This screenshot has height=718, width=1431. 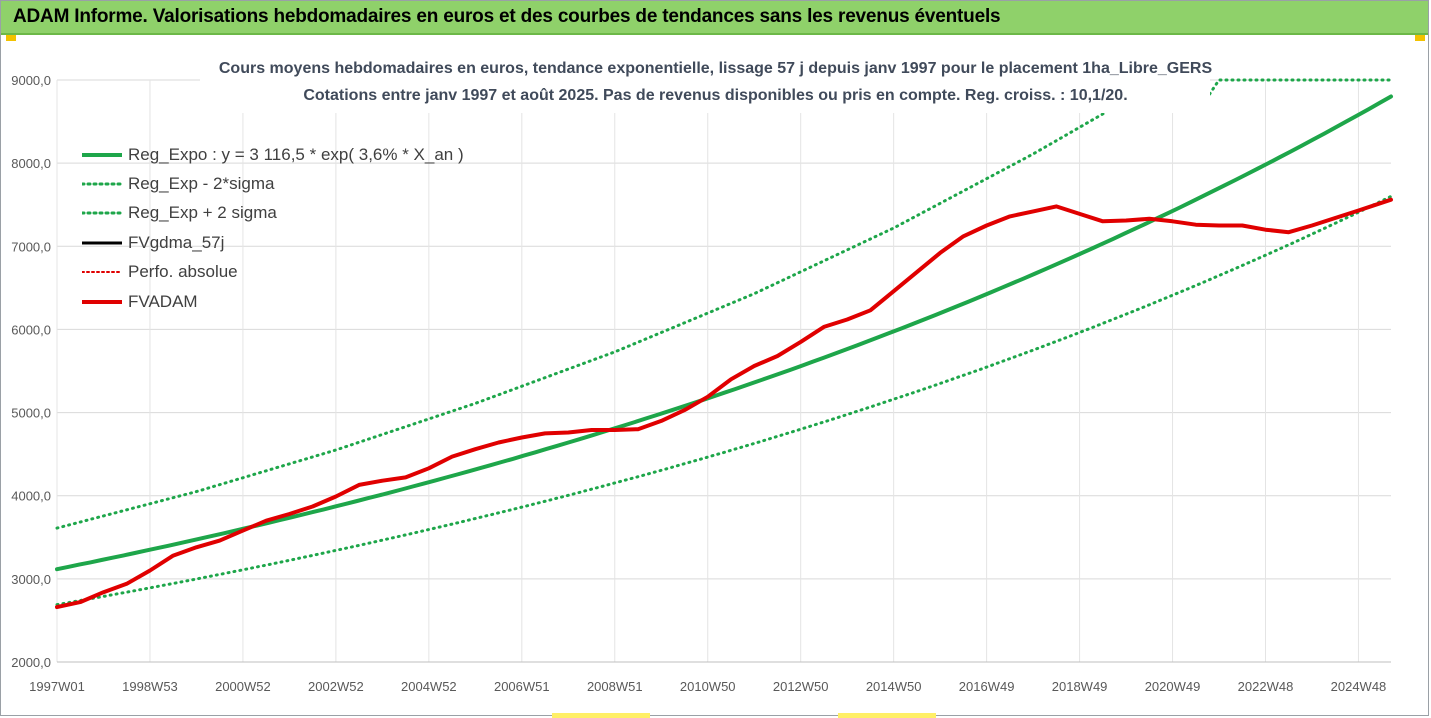 I want to click on legend-item-reg-exp-plus: Reg_Exp + 2 sigma, so click(x=273, y=213).